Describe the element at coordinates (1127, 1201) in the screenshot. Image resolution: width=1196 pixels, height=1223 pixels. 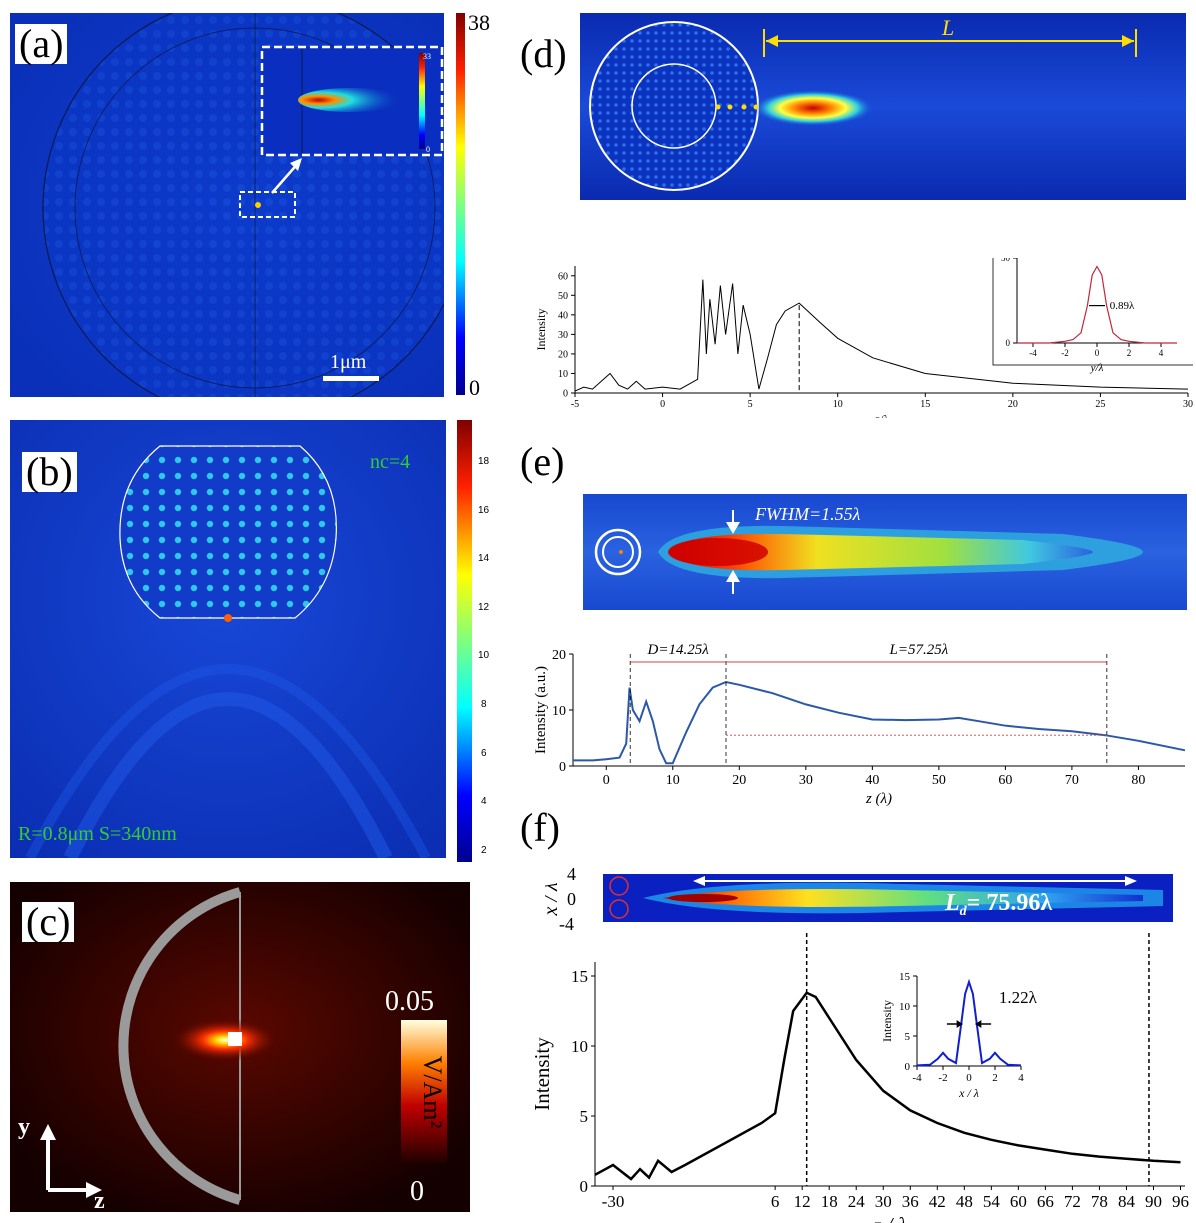
I see `x-tick-label: 84` at that location.